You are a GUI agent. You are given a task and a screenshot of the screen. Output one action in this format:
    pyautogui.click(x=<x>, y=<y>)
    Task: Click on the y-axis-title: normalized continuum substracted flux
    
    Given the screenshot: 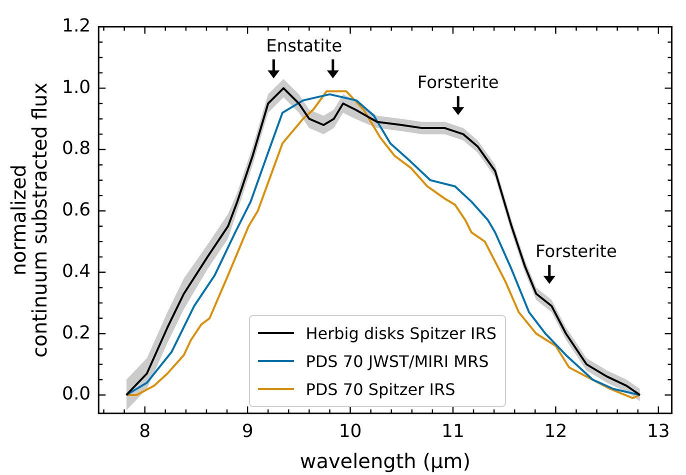 What is the action you would take?
    pyautogui.click(x=29, y=220)
    